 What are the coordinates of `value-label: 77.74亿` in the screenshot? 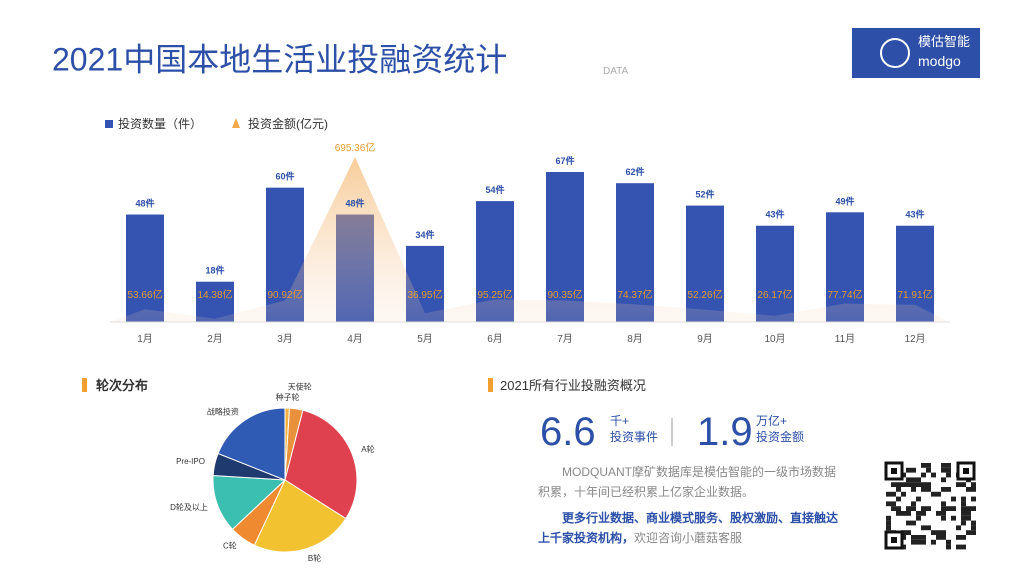 It's located at (844, 294).